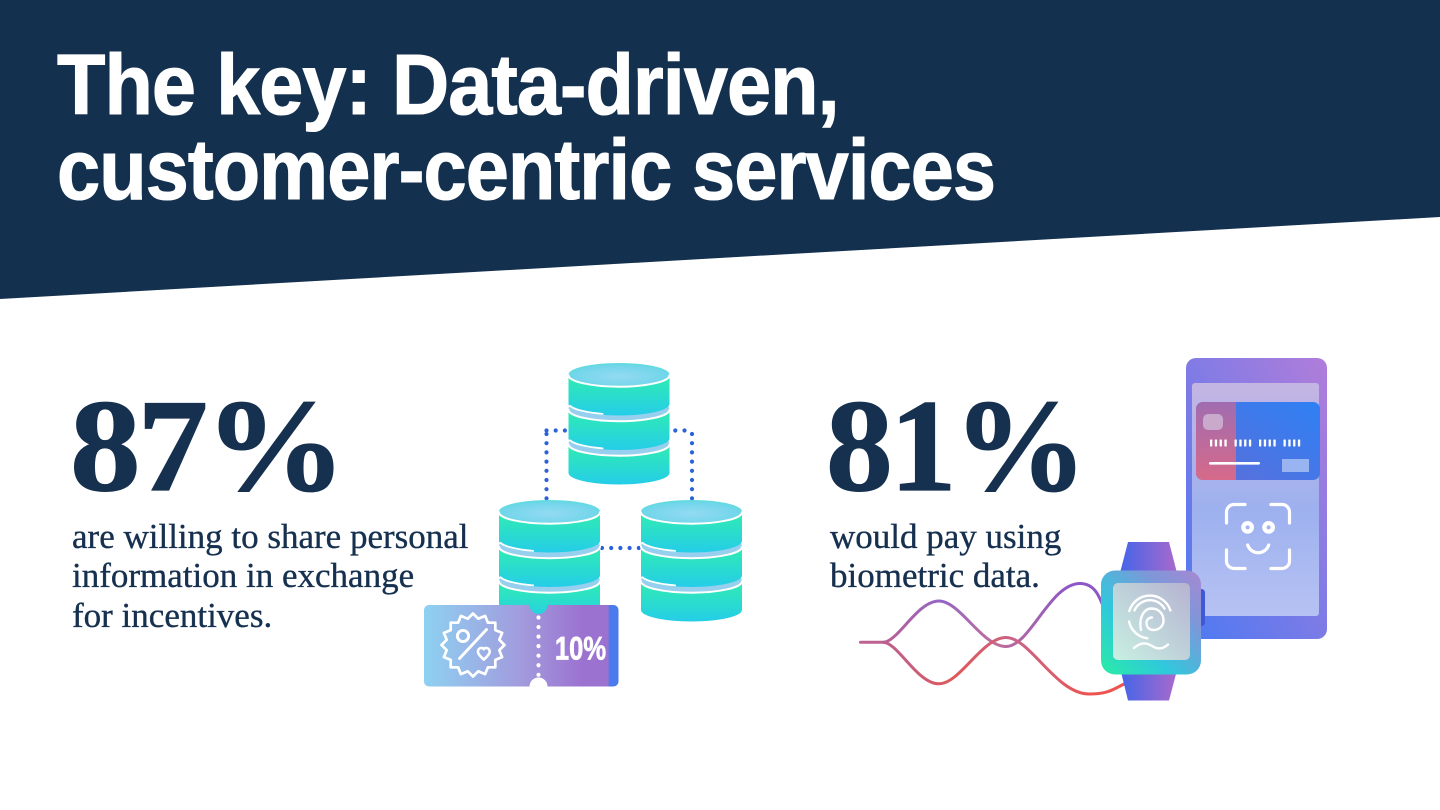 This screenshot has width=1440, height=810. I want to click on svg-text: 10%, so click(580, 649).